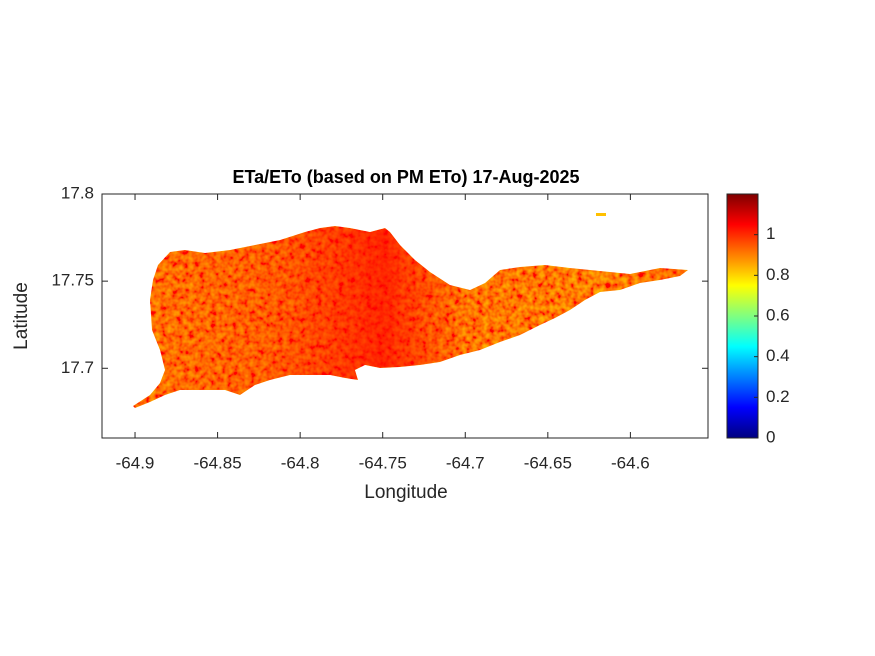 Image resolution: width=875 pixels, height=656 pixels. What do you see at coordinates (217, 462) in the screenshot?
I see `x-tick-label: -64.85` at bounding box center [217, 462].